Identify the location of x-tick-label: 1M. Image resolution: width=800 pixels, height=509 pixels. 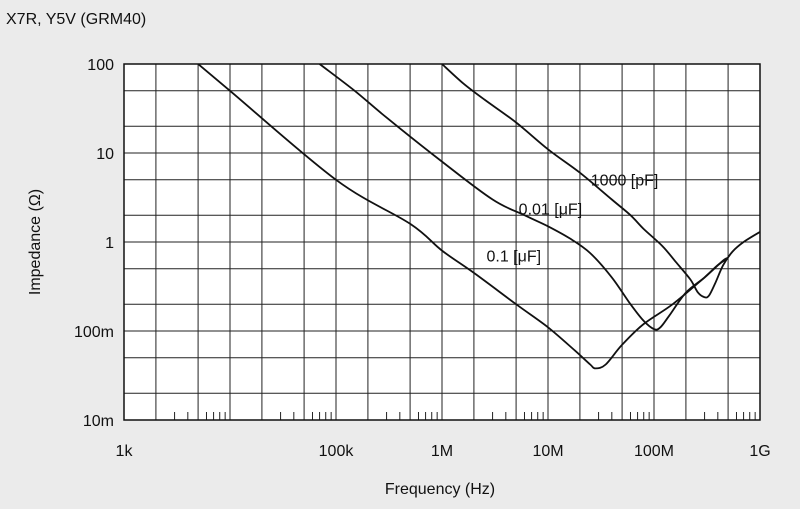
(442, 451).